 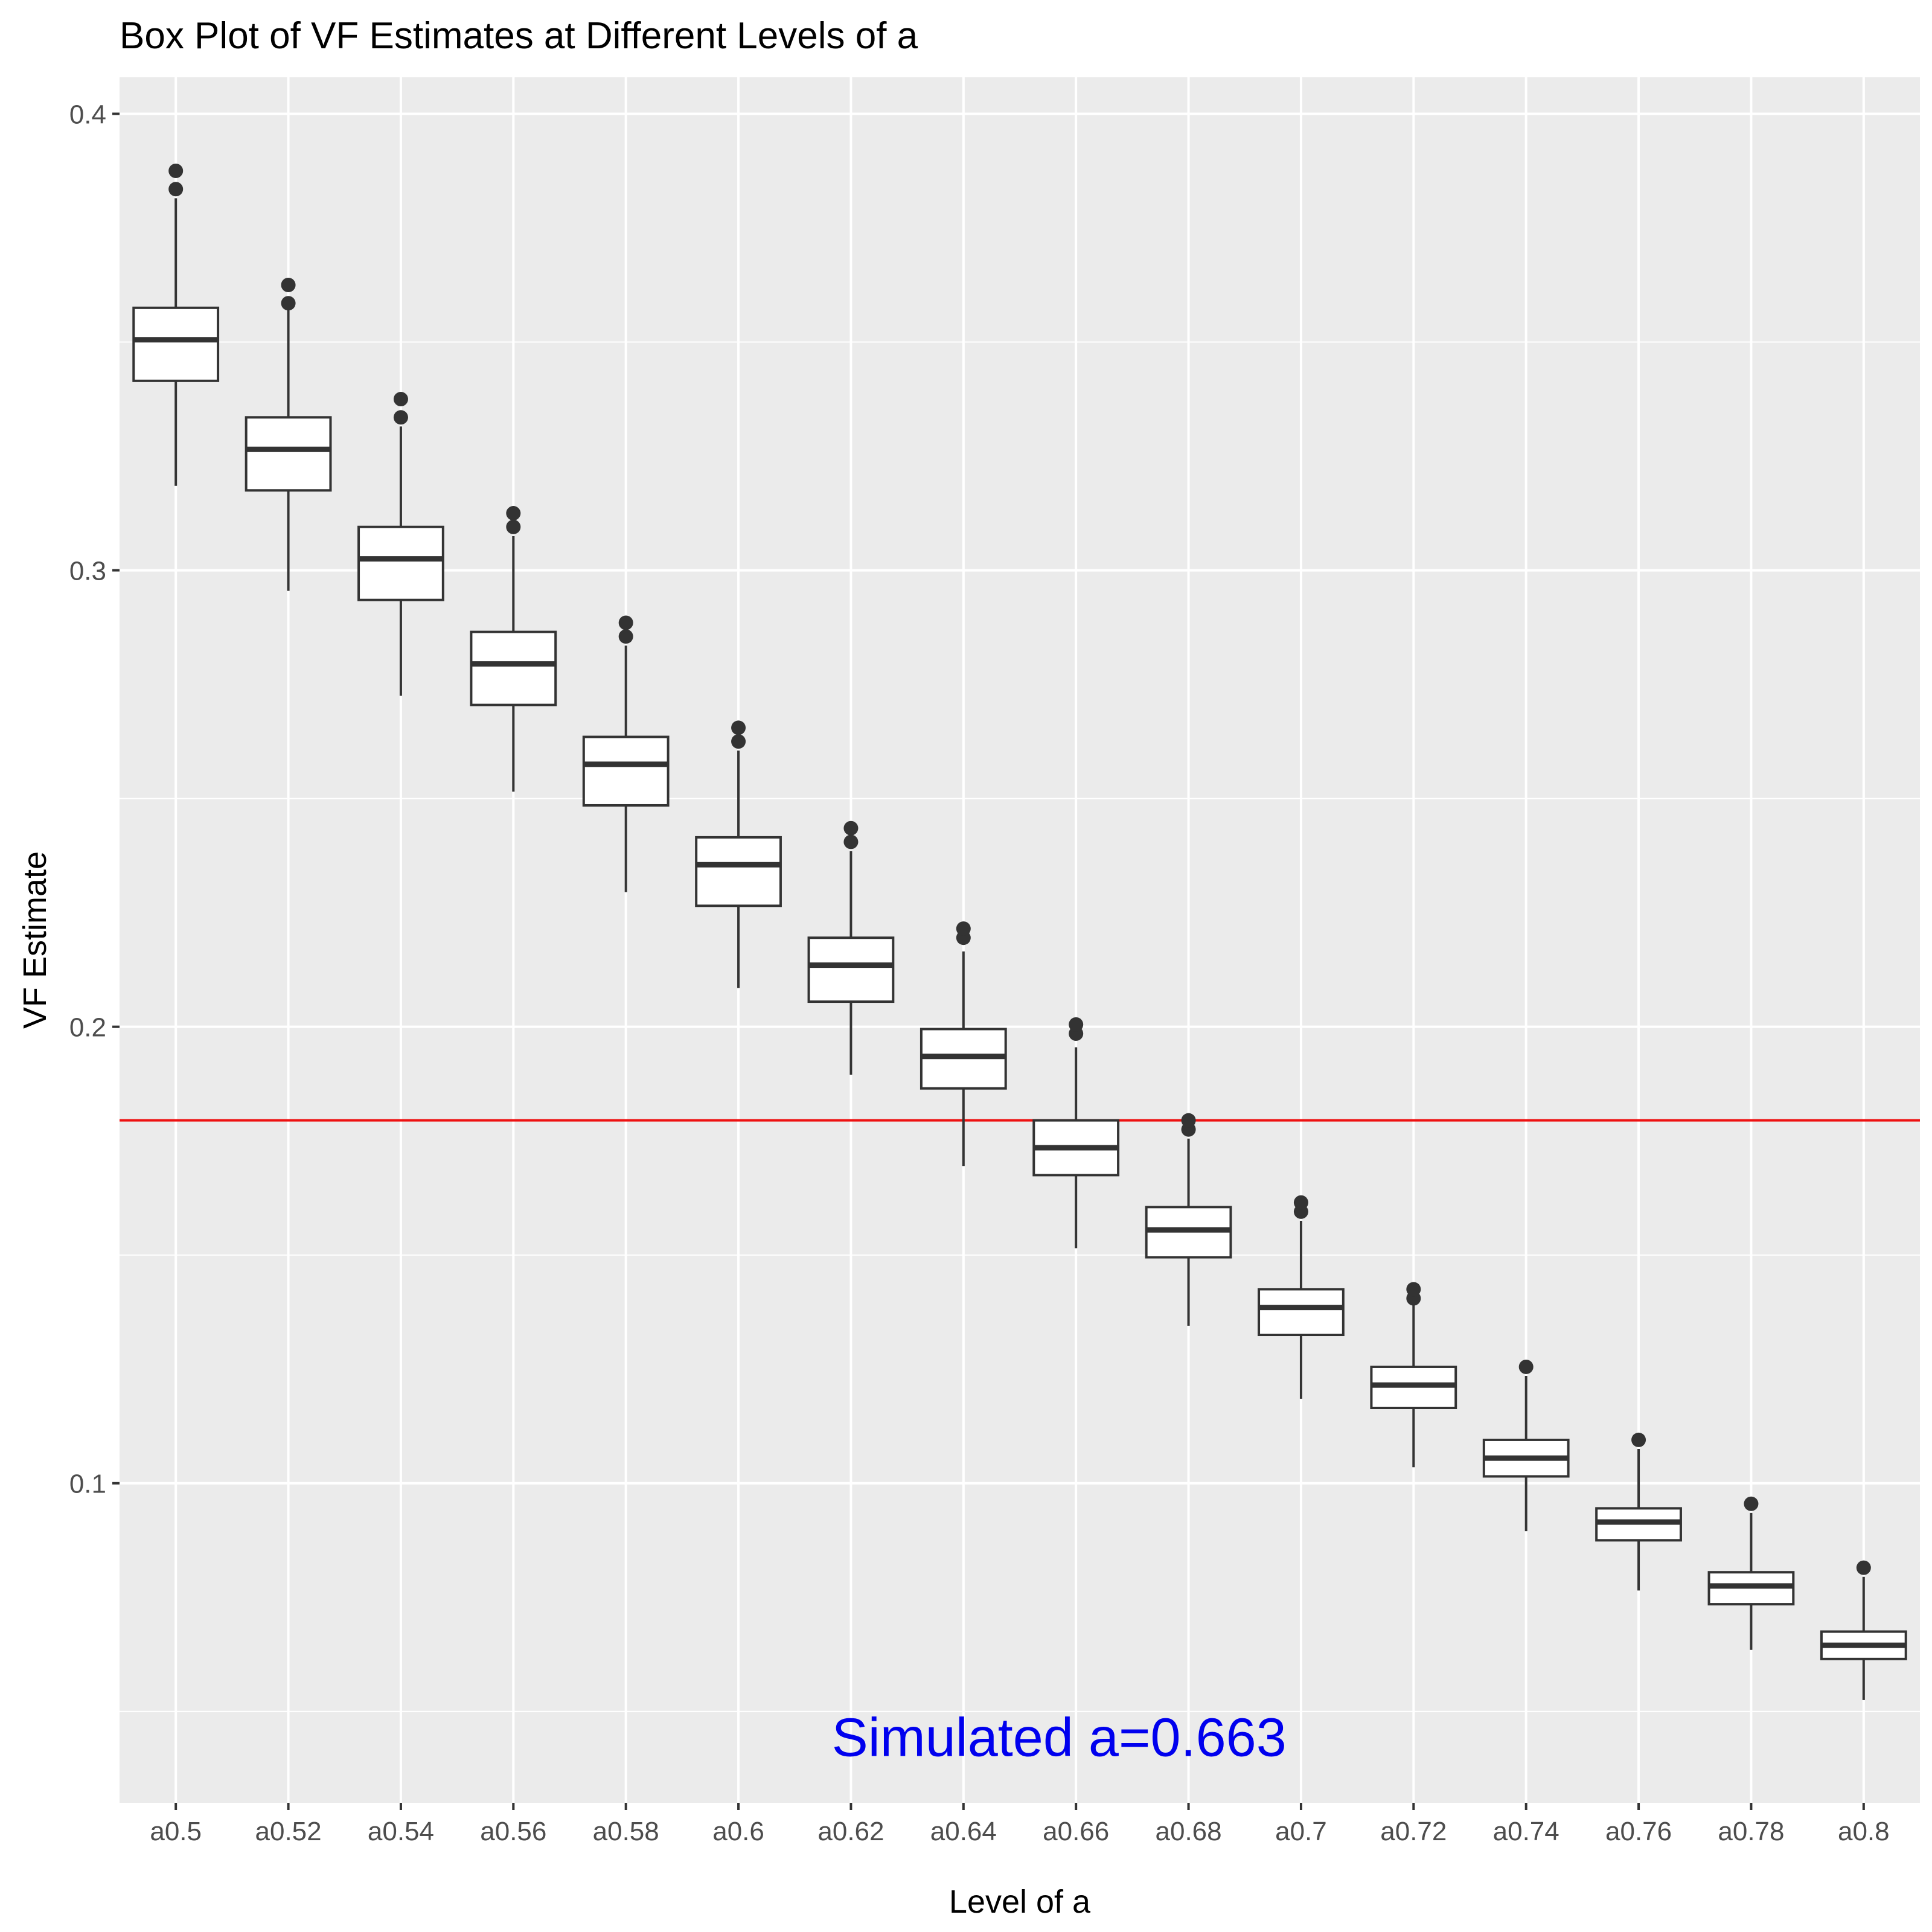 I want to click on x-tick-label: a0.58, so click(x=626, y=1832).